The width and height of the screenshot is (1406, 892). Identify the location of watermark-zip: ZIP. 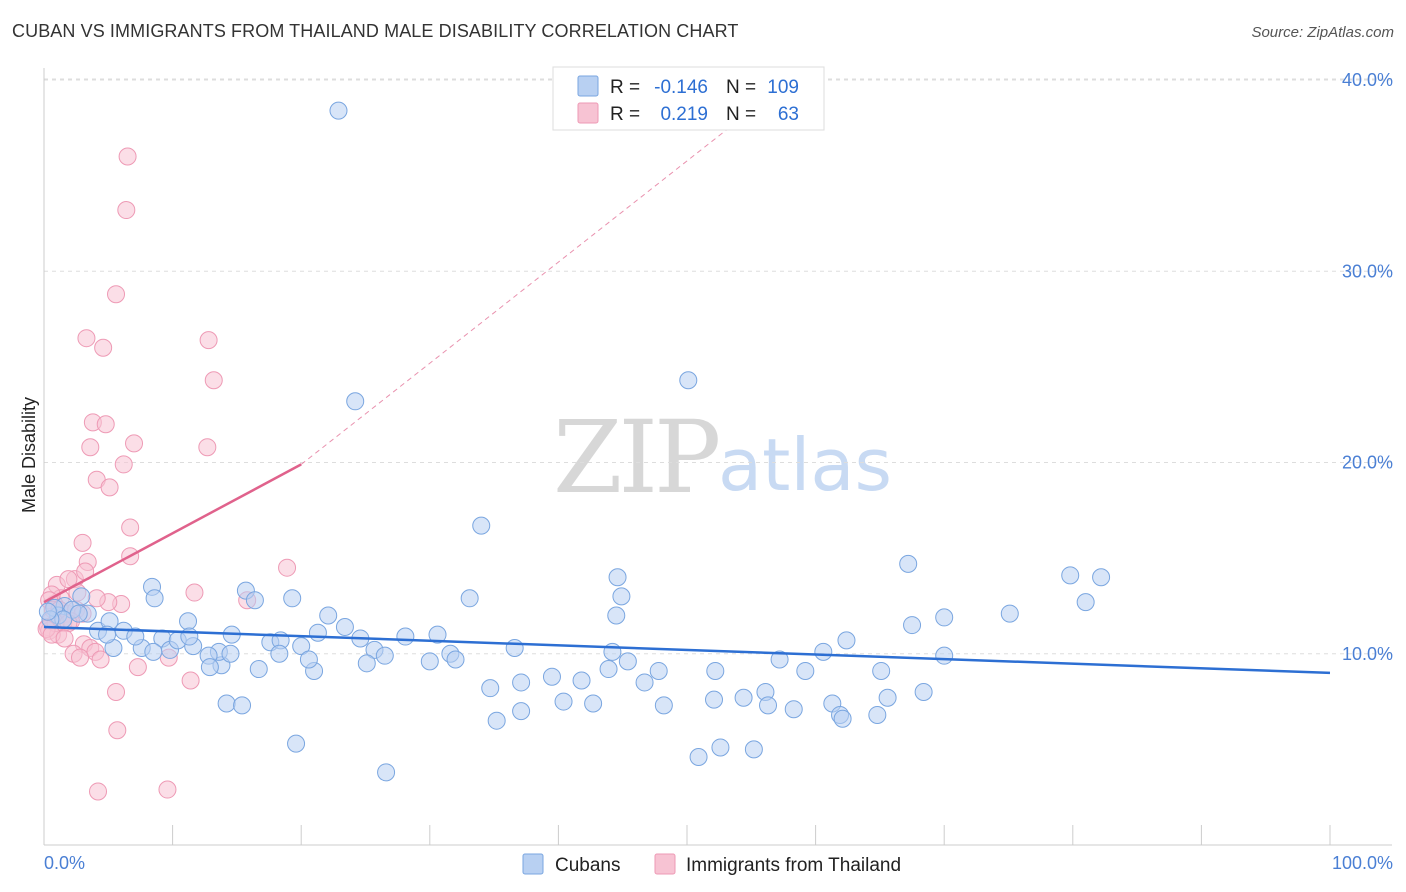
(635, 457).